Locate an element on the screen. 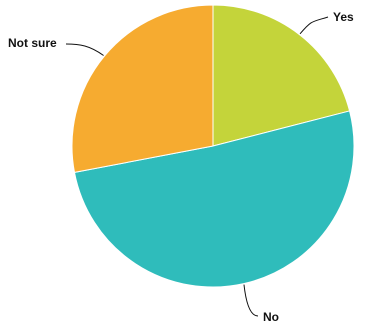  leader-line-yes is located at coordinates (314, 25).